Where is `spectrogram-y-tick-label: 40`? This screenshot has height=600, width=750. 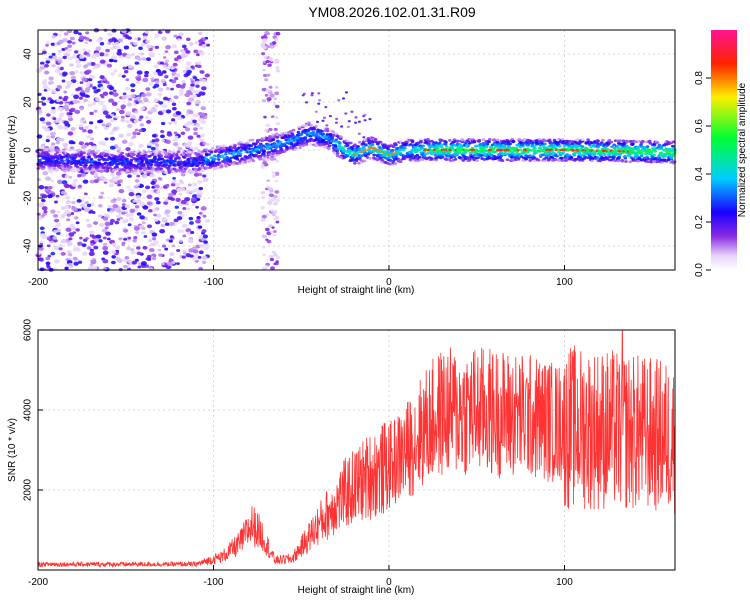
spectrogram-y-tick-label: 40 is located at coordinates (28, 54).